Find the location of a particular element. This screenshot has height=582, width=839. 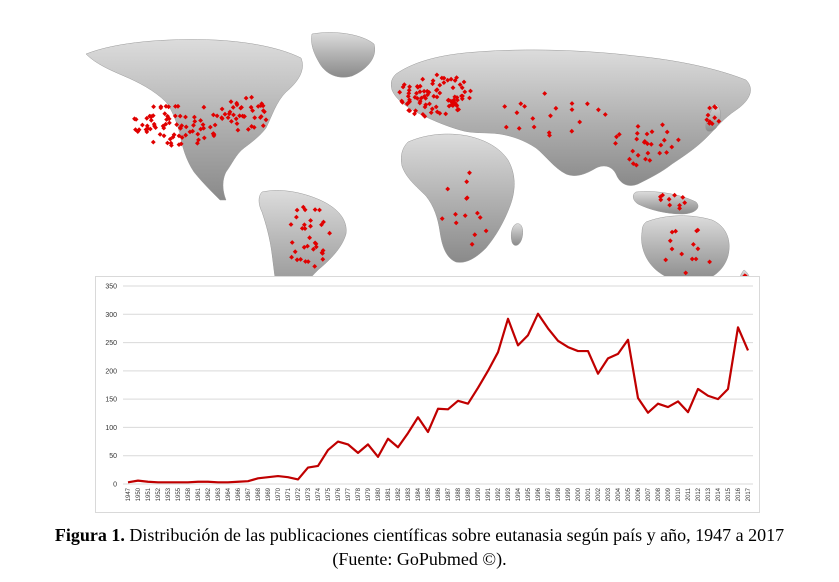

x-tick-label: 1977 is located at coordinates (349, 494).